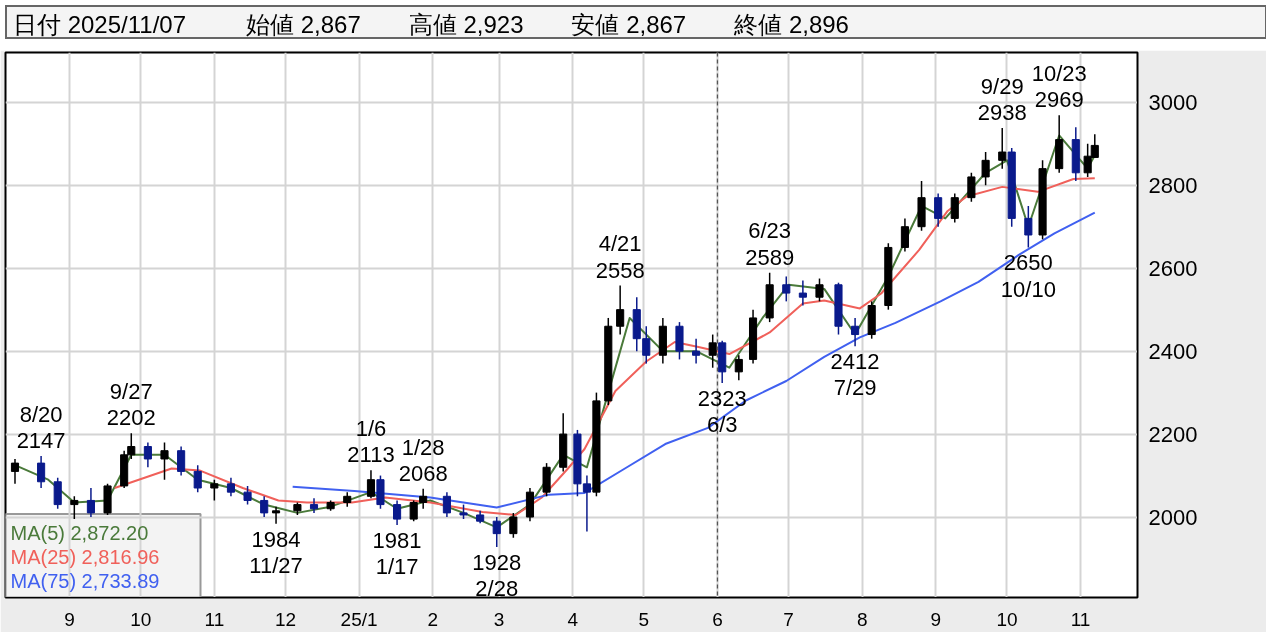 This screenshot has width=1266, height=634. Describe the element at coordinates (1173, 268) in the screenshot. I see `y-tick-label: 2600` at that location.